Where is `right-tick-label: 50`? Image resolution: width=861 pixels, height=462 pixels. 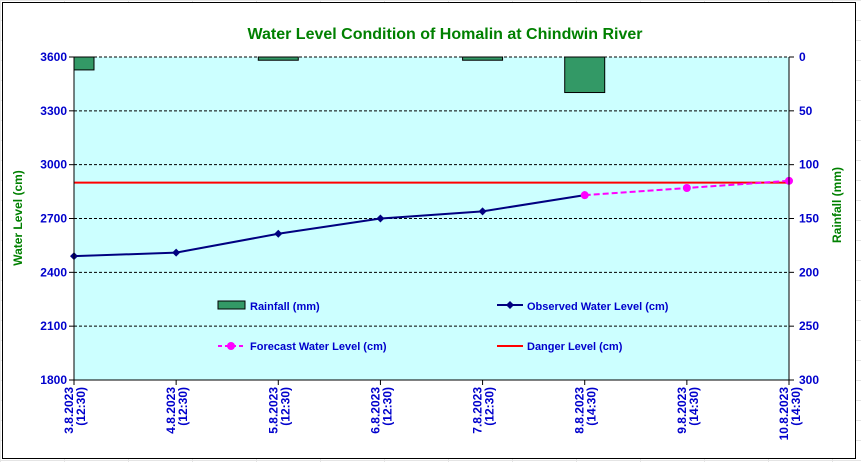
right-tick-label: 50 is located at coordinates (806, 111).